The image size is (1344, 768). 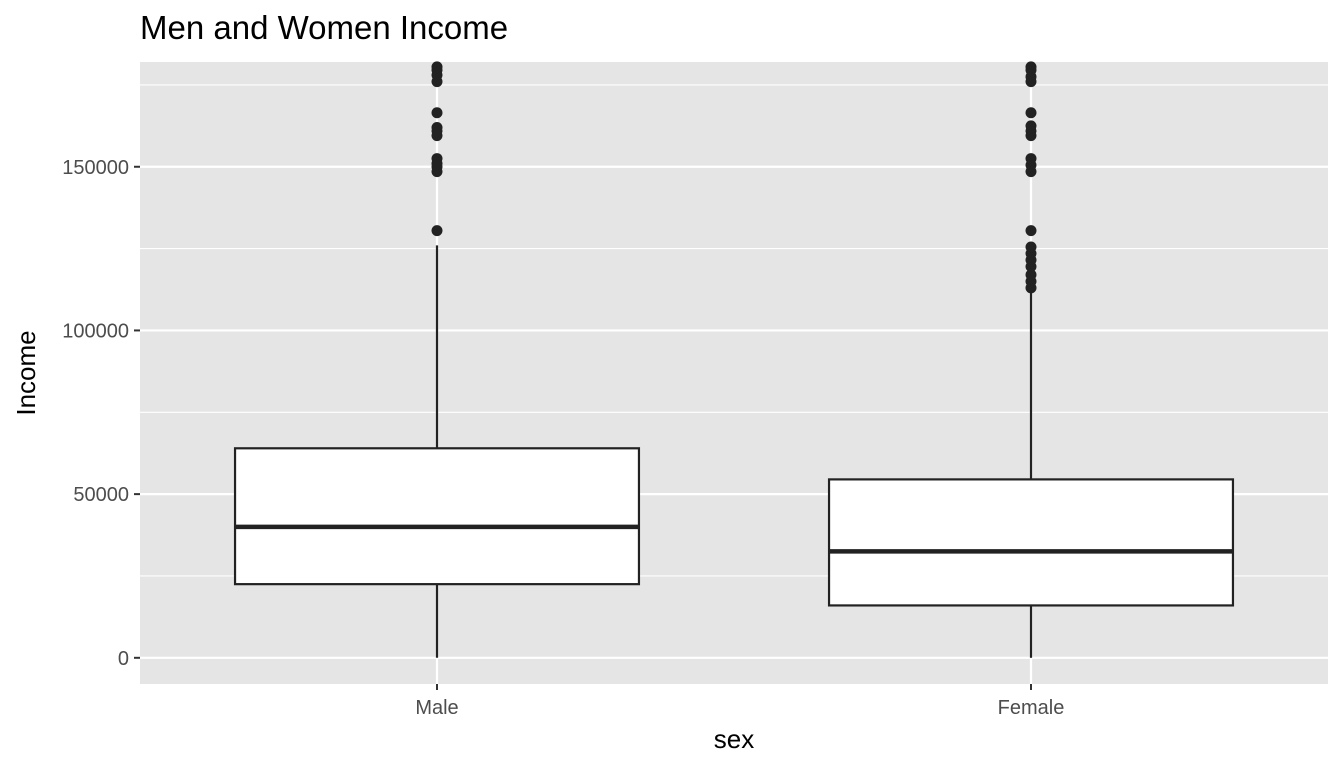 What do you see at coordinates (101, 495) in the screenshot?
I see `y-tick-label: 50000` at bounding box center [101, 495].